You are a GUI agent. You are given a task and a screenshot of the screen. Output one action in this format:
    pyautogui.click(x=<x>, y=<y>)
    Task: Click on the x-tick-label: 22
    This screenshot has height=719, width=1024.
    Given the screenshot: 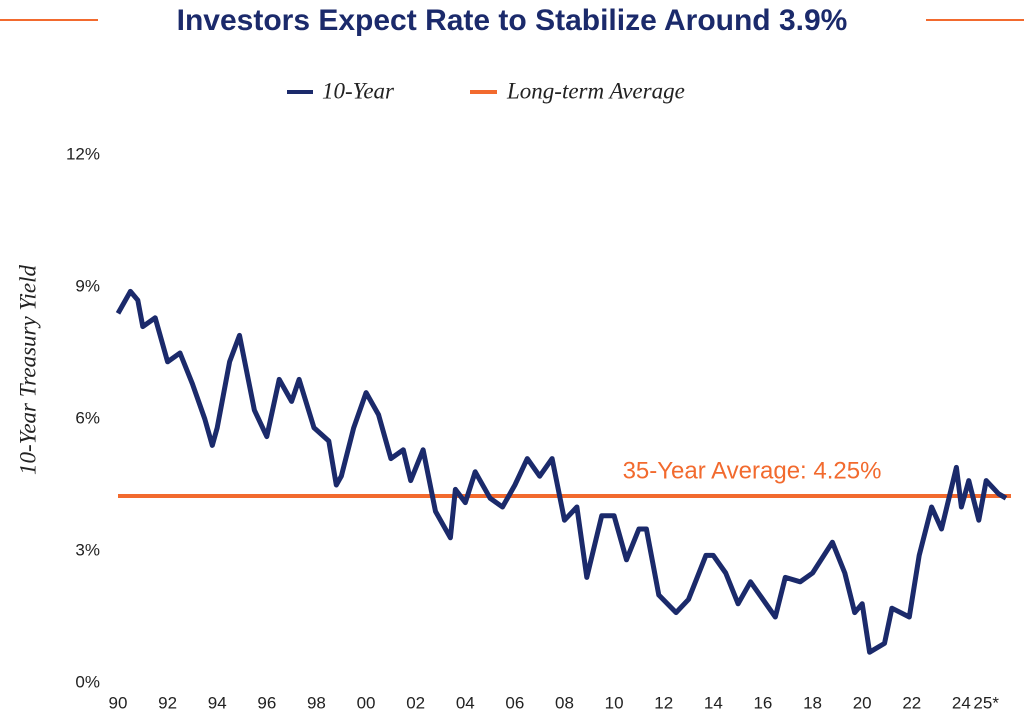 What is the action you would take?
    pyautogui.click(x=911, y=702)
    